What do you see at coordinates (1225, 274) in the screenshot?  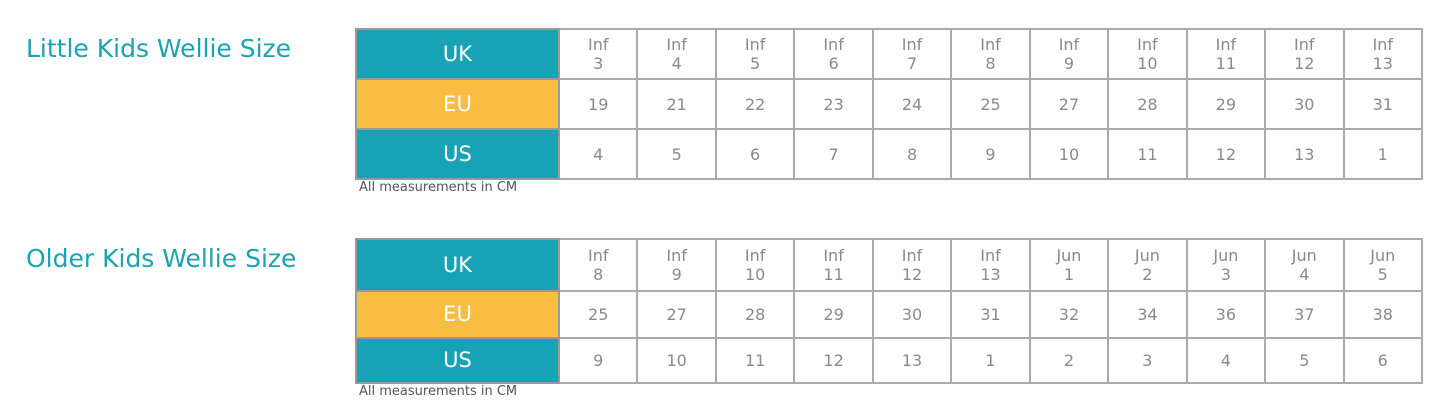 I see `cell-number: 3` at bounding box center [1225, 274].